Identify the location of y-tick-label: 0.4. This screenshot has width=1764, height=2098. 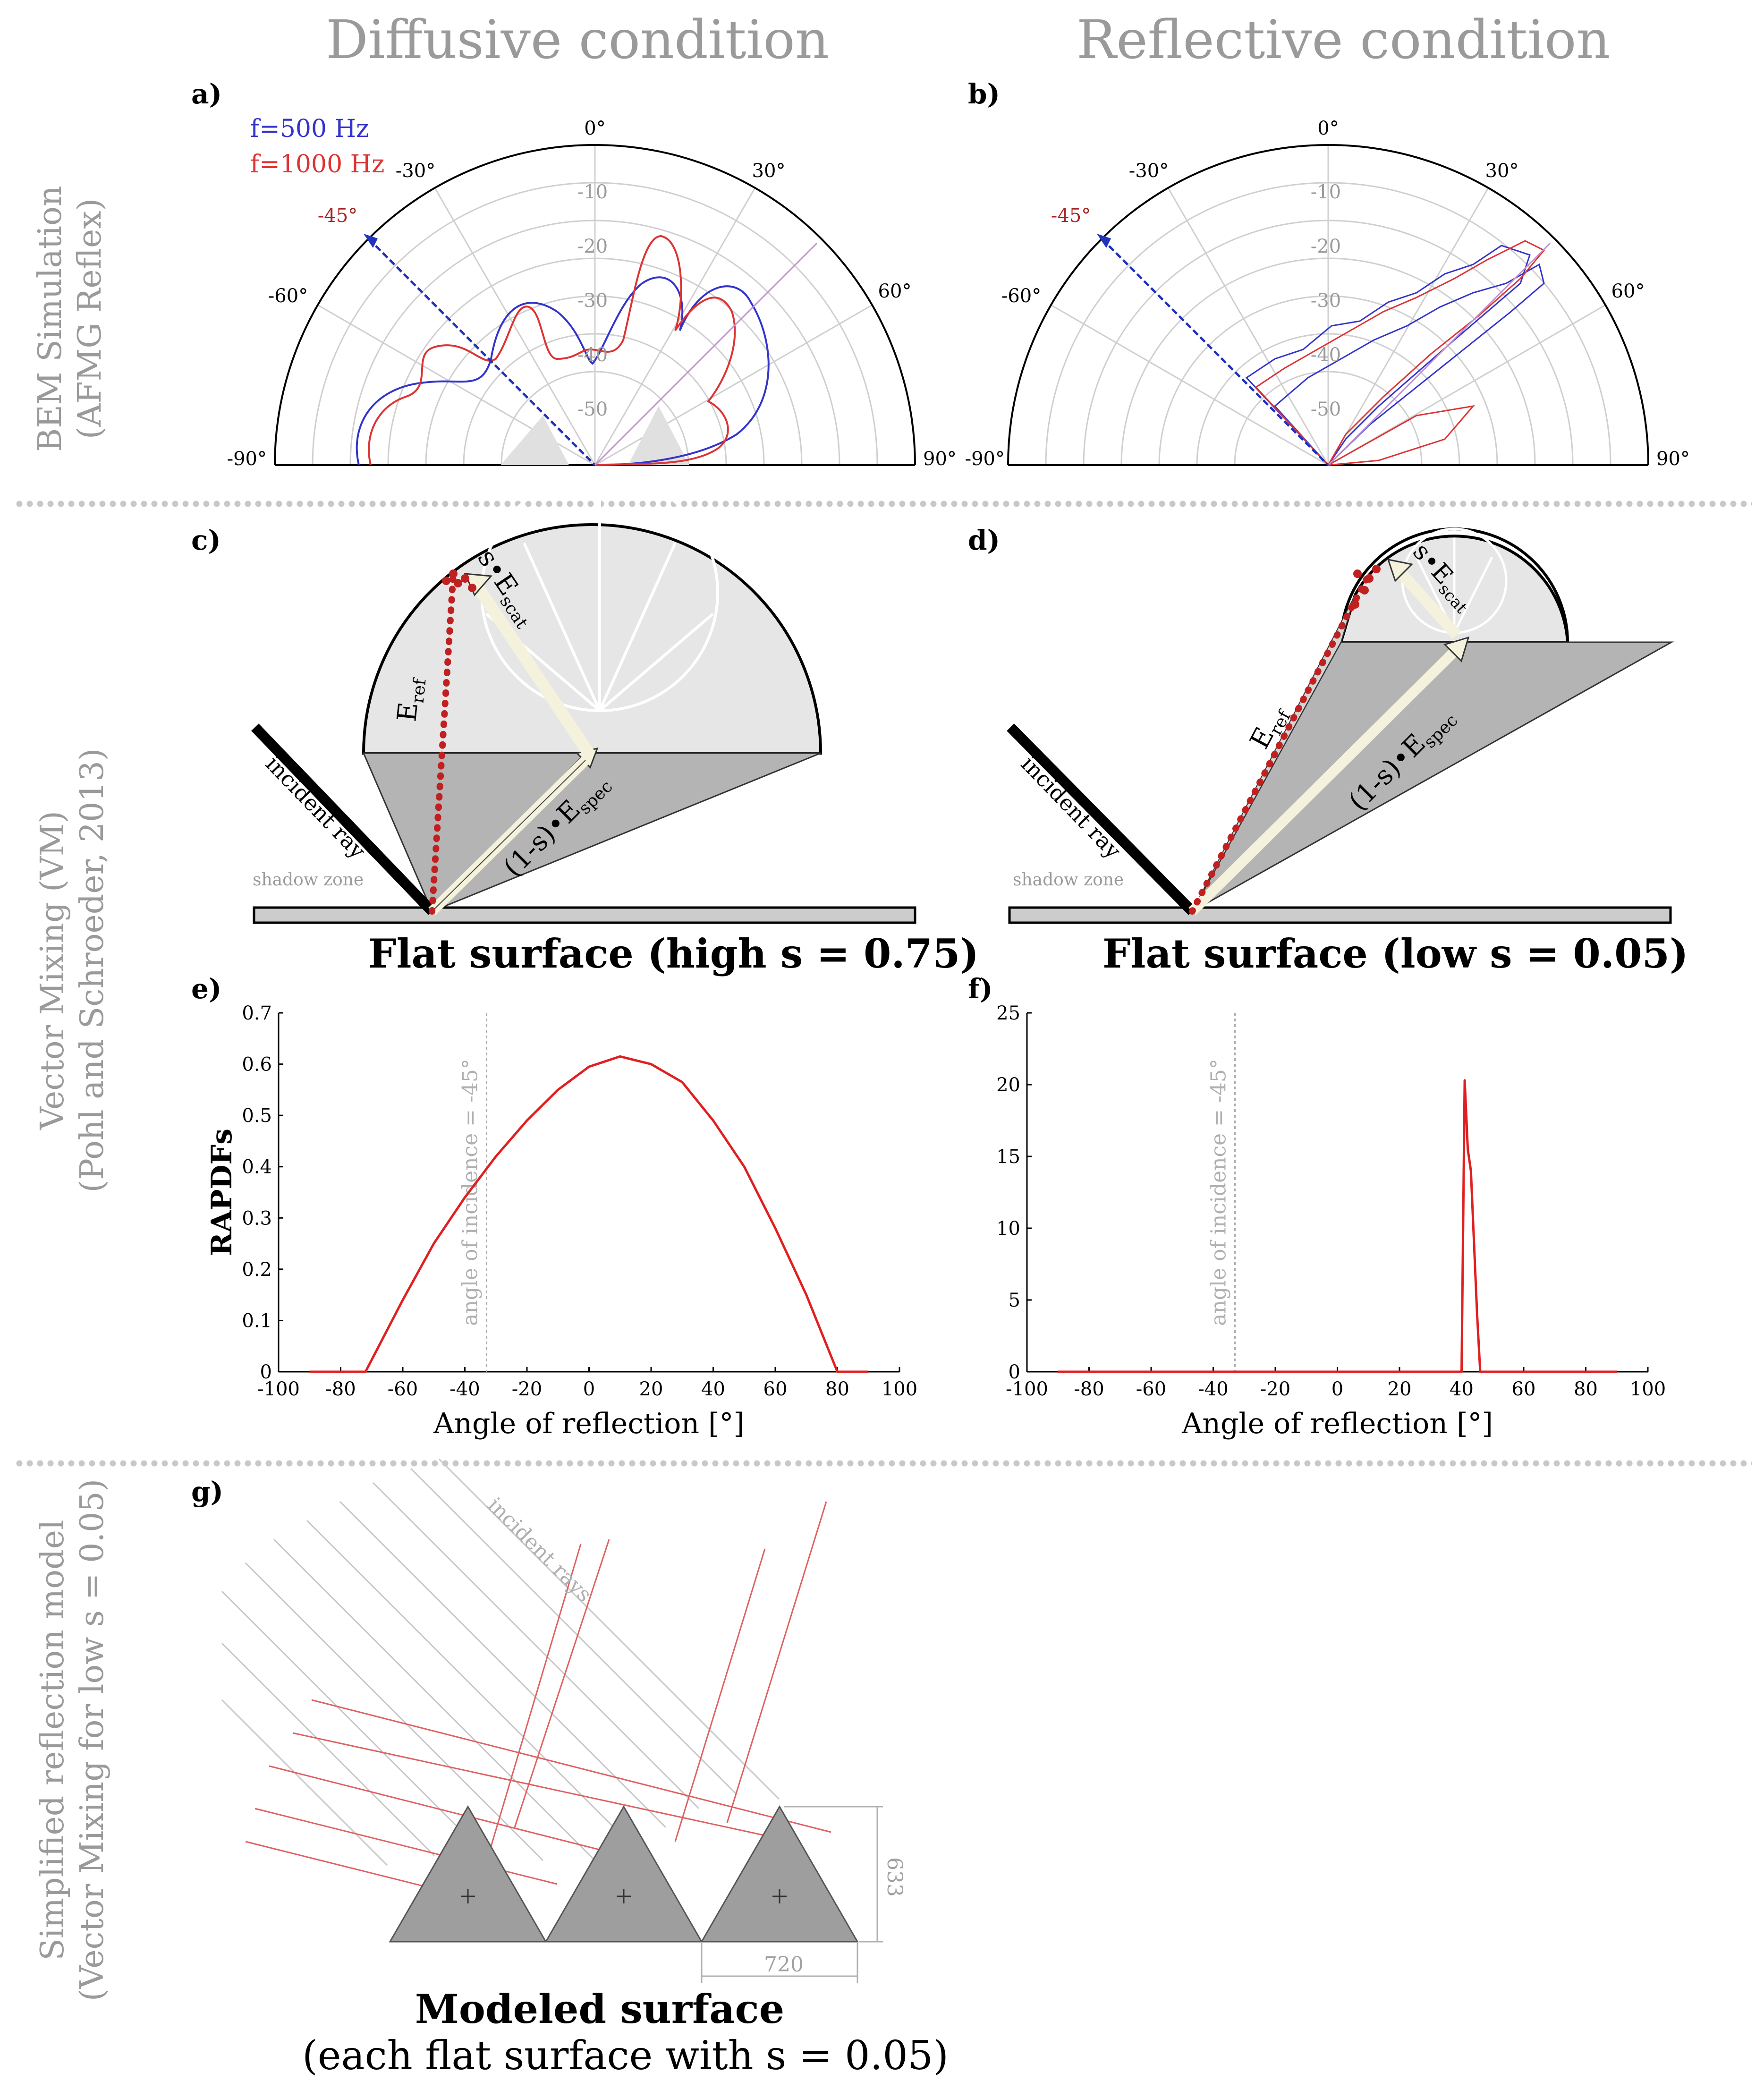
(257, 1167).